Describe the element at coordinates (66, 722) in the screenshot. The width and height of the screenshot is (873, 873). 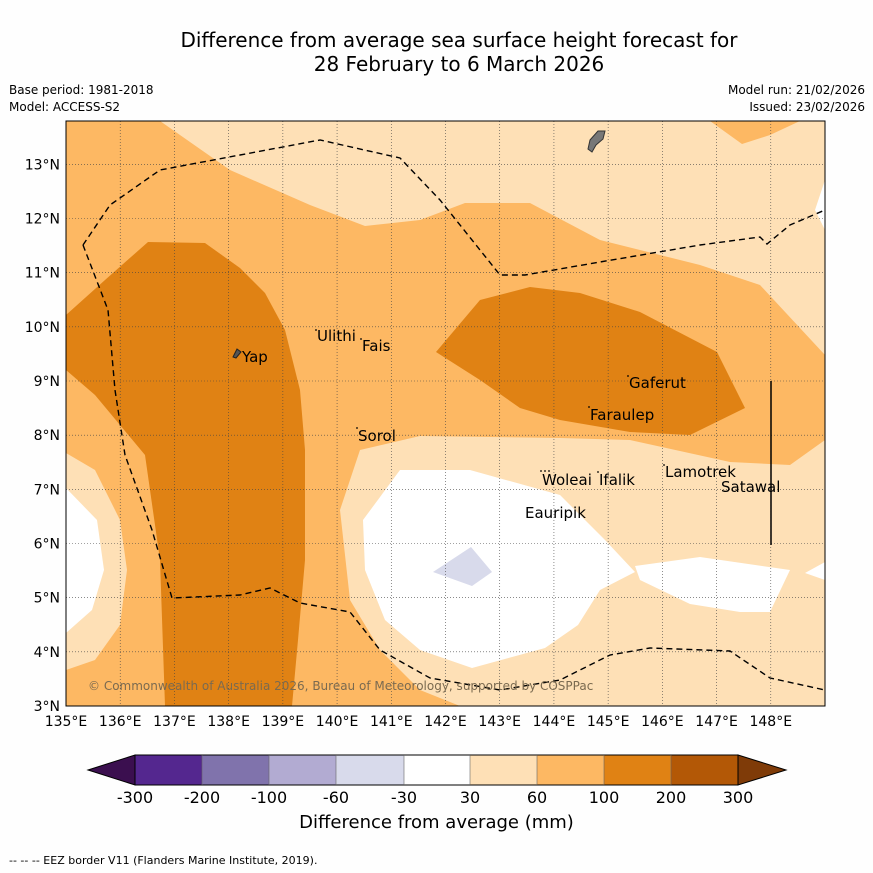
I see `lon-label: 135°E` at that location.